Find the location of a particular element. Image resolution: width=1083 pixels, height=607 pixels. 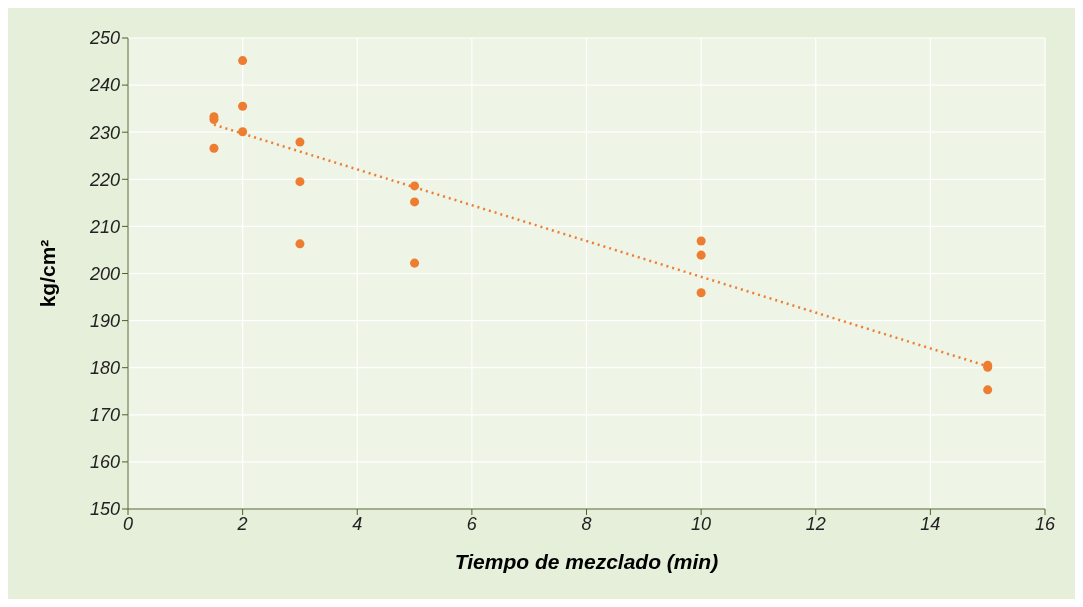

y-tick-label: 220 is located at coordinates (104, 179).